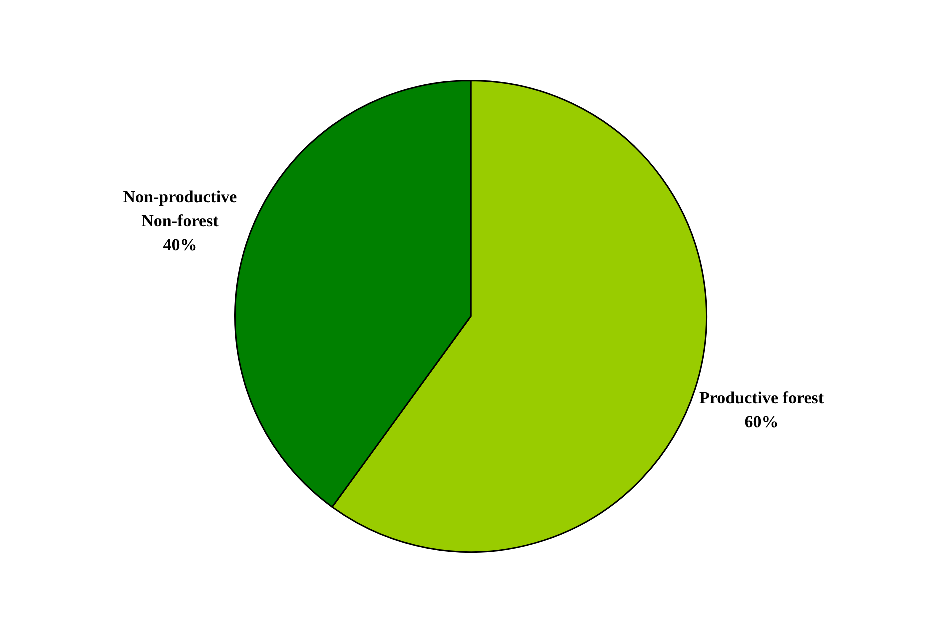  I want to click on slice-label: Productive forest, so click(762, 398).